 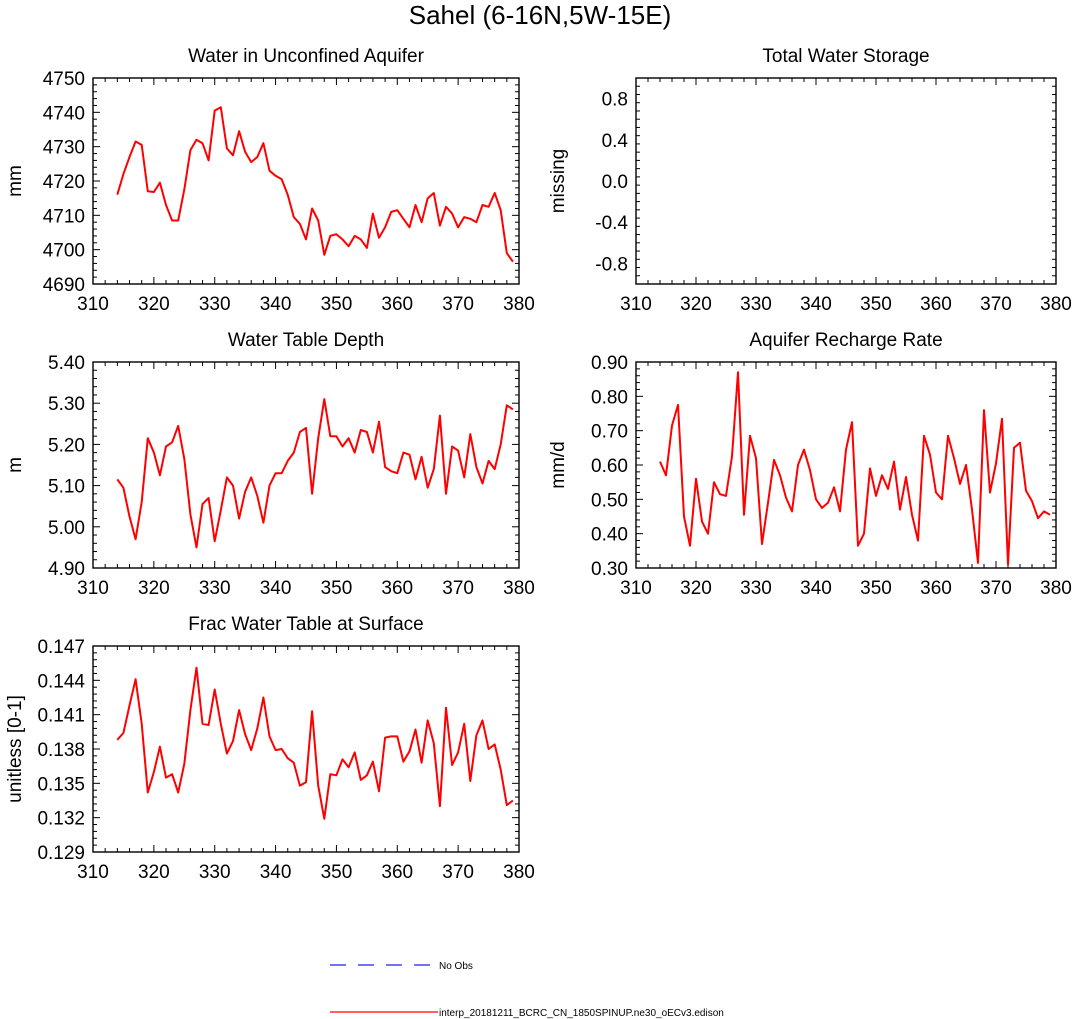 I want to click on panel-title: Total Water Storage, so click(x=845, y=56).